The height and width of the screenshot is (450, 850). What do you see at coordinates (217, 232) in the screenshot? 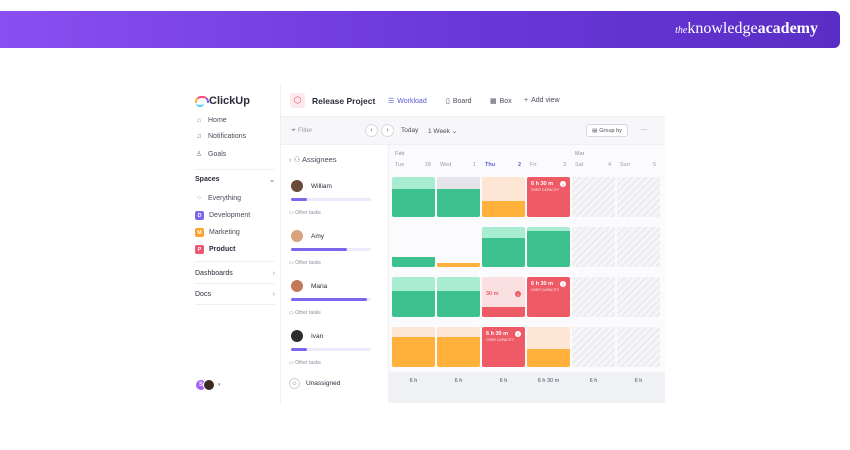
I see `space-marketing: M Marketing` at bounding box center [217, 232].